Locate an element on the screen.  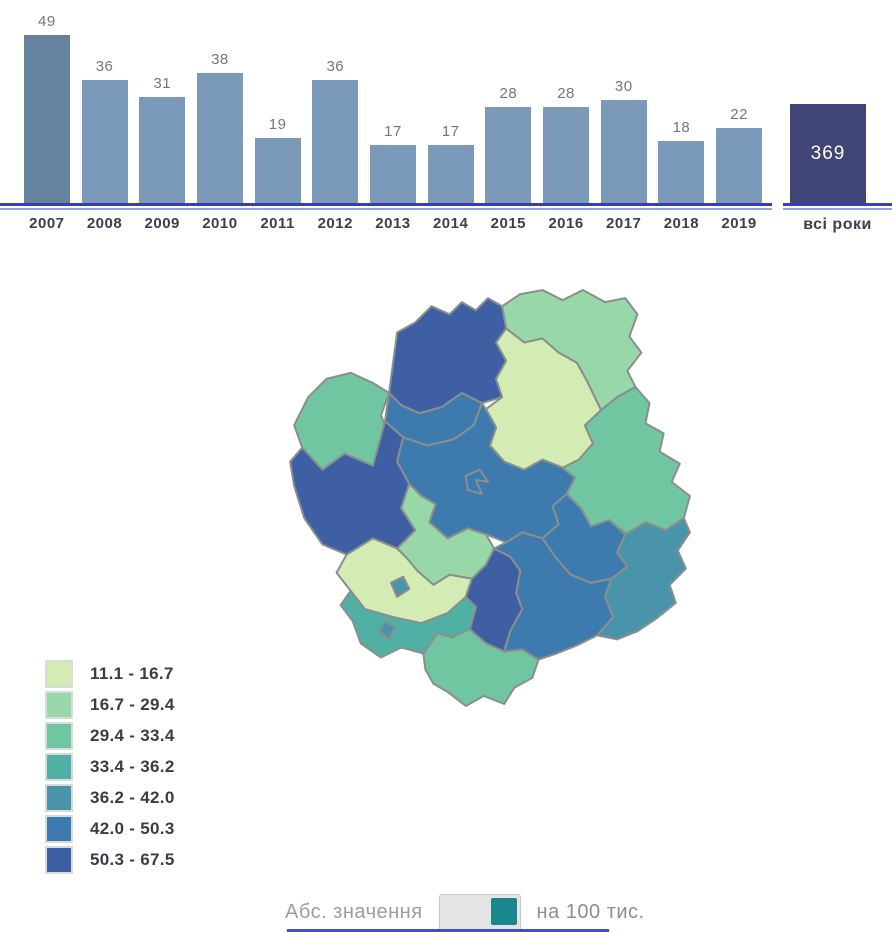
x-axis-label-2009: 2009 is located at coordinates (162, 223).